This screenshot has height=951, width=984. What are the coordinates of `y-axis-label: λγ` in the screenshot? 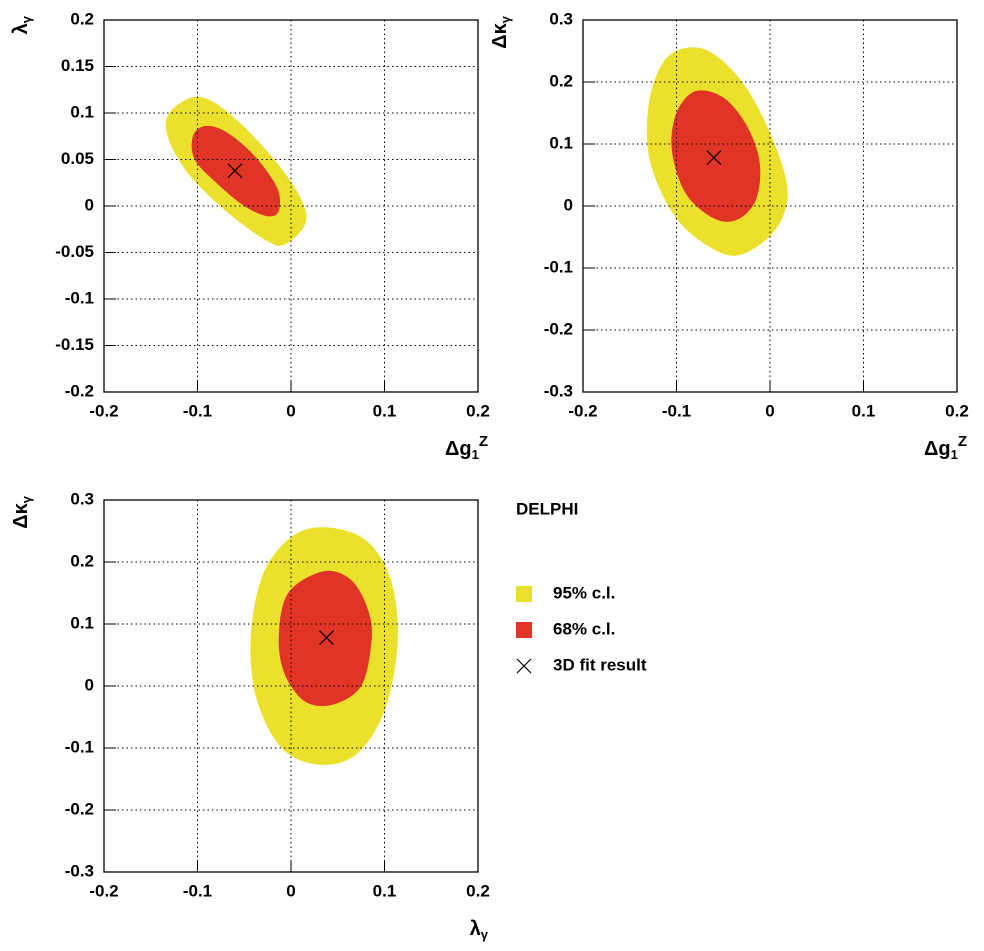 It's located at (22, 24).